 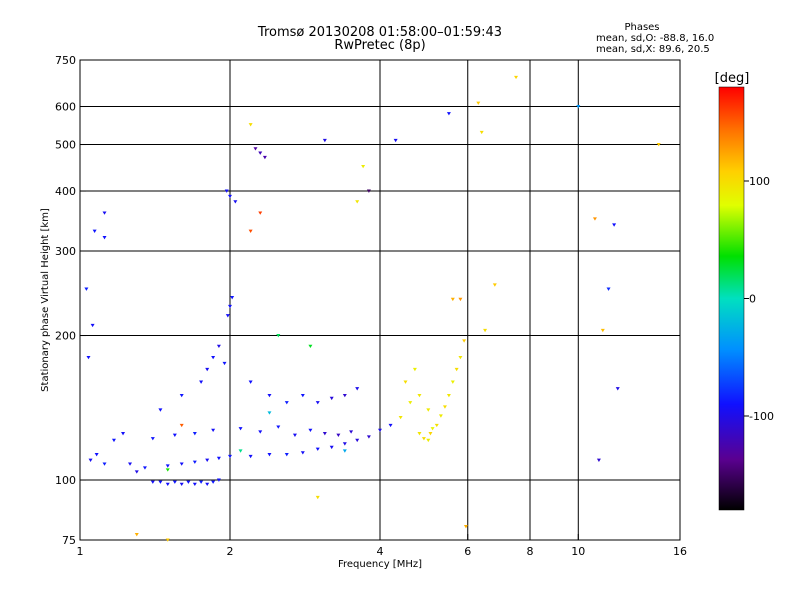 I want to click on x-tick-label: 1, so click(x=80, y=551).